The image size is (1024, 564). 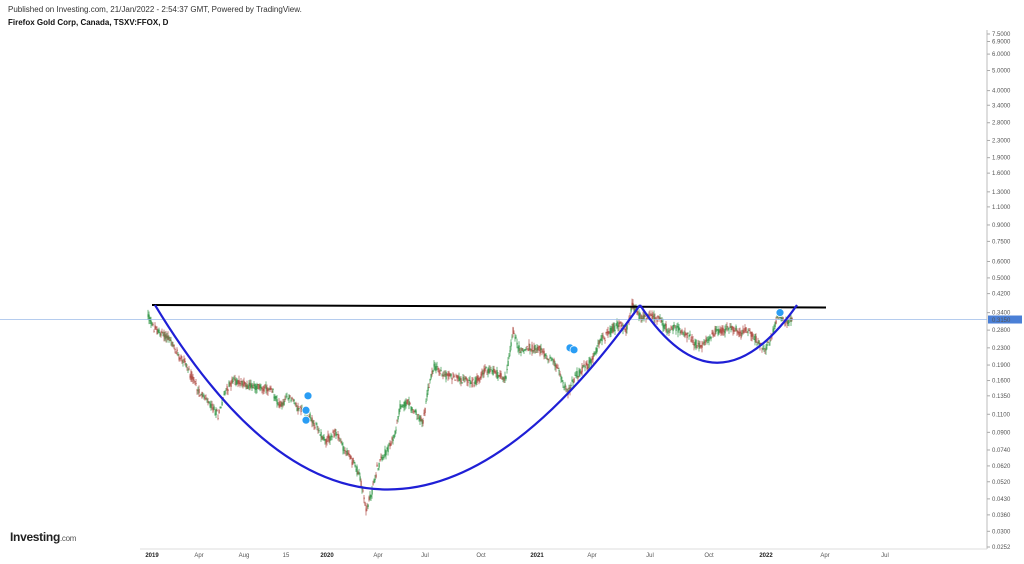 What do you see at coordinates (35, 537) in the screenshot?
I see `logo-brand: Investing` at bounding box center [35, 537].